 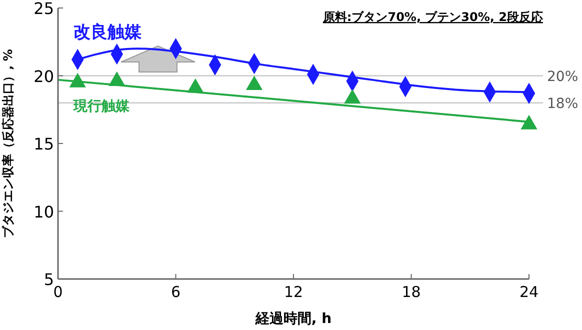 What do you see at coordinates (58, 292) in the screenshot?
I see `x-tick-label: 0` at bounding box center [58, 292].